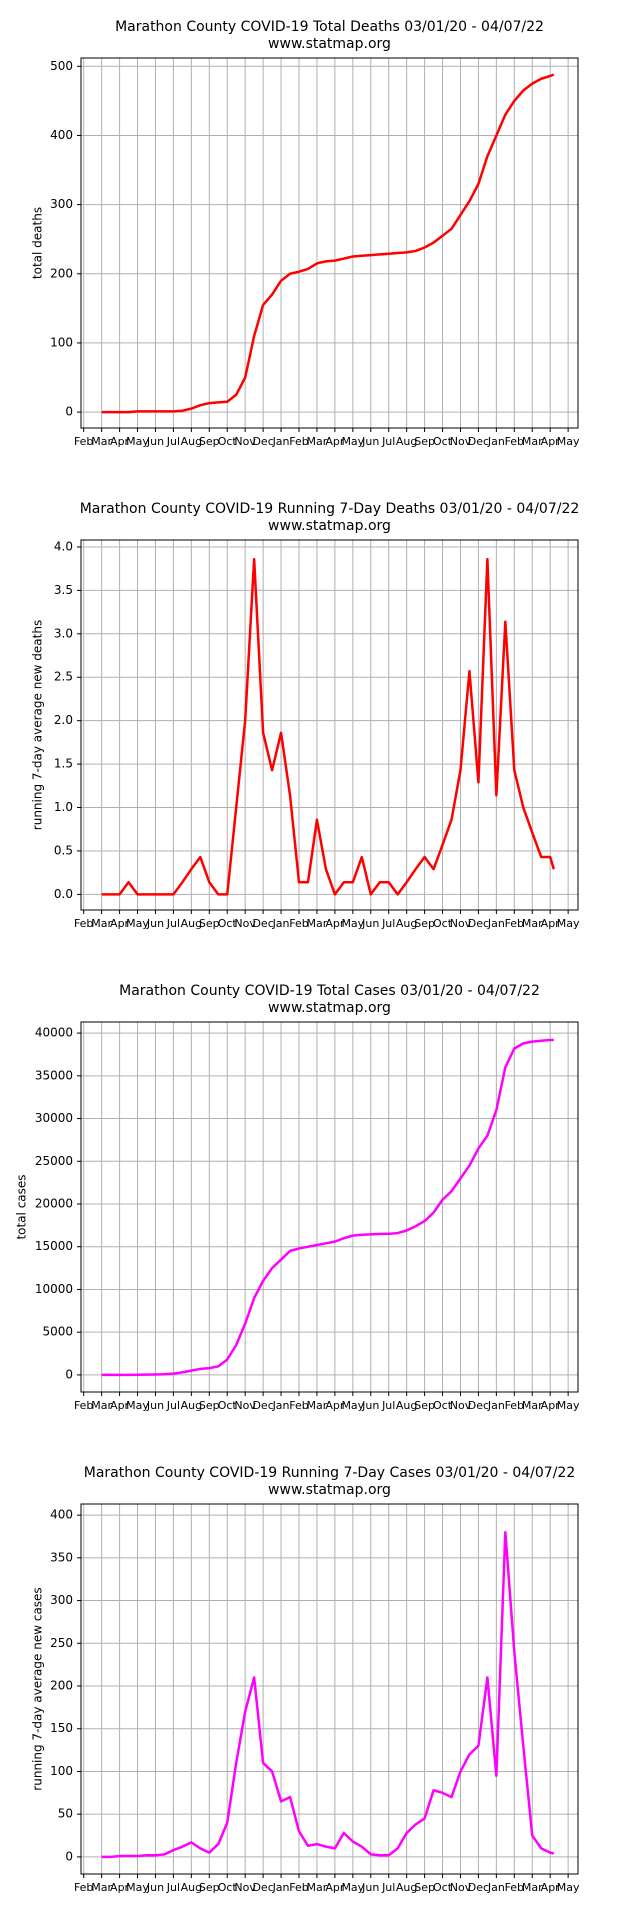 The height and width of the screenshot is (1920, 640). What do you see at coordinates (61, 273) in the screenshot?
I see `y-tick-label: 200` at bounding box center [61, 273].